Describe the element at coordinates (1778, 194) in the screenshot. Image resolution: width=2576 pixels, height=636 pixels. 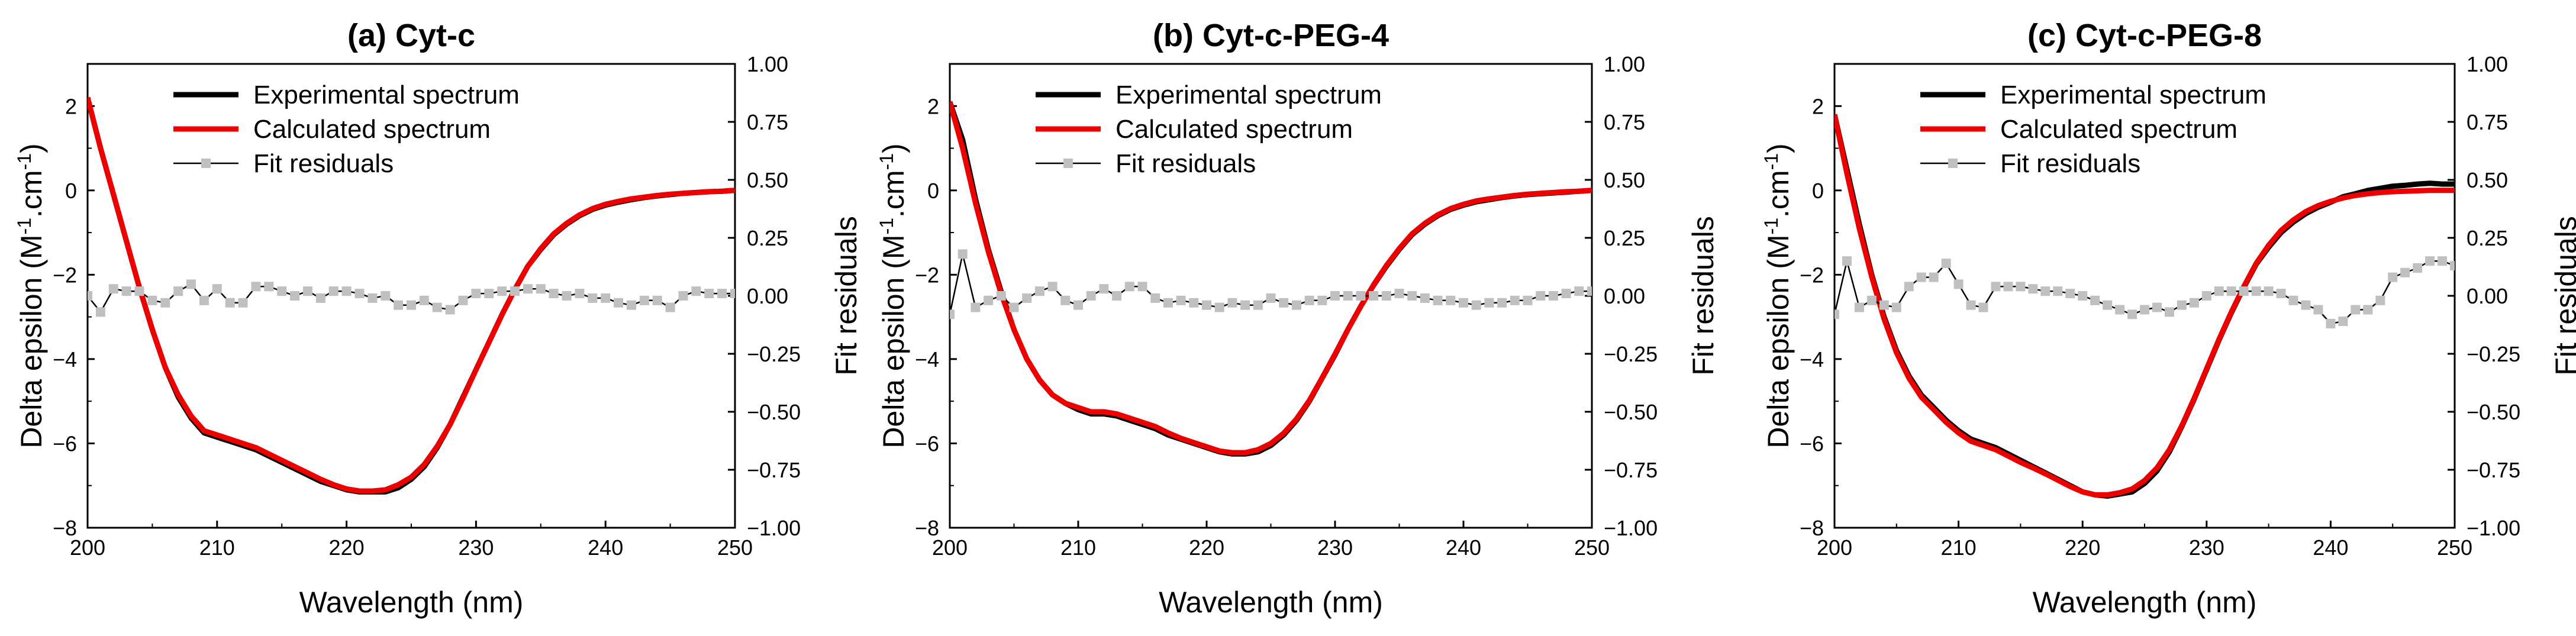
I see `y-axis-label-part: .cm` at that location.